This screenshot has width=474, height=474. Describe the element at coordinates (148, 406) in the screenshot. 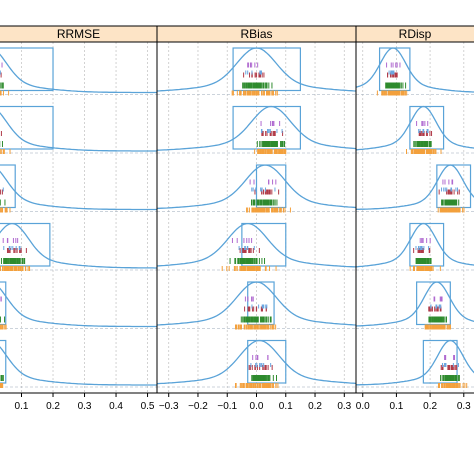

I see `tick-label: 0.5` at that location.